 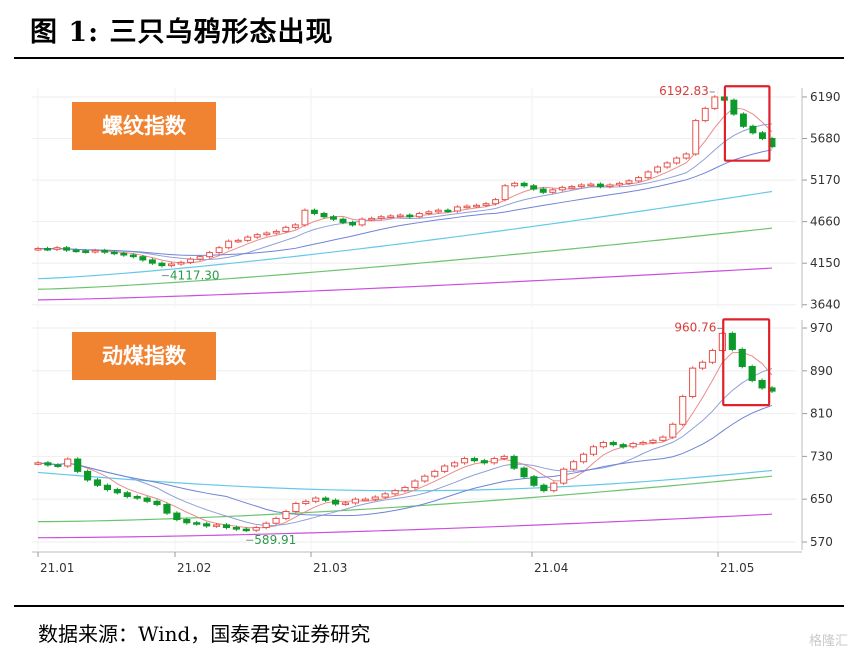 I want to click on y-tick-label: 3640, so click(x=825, y=305).